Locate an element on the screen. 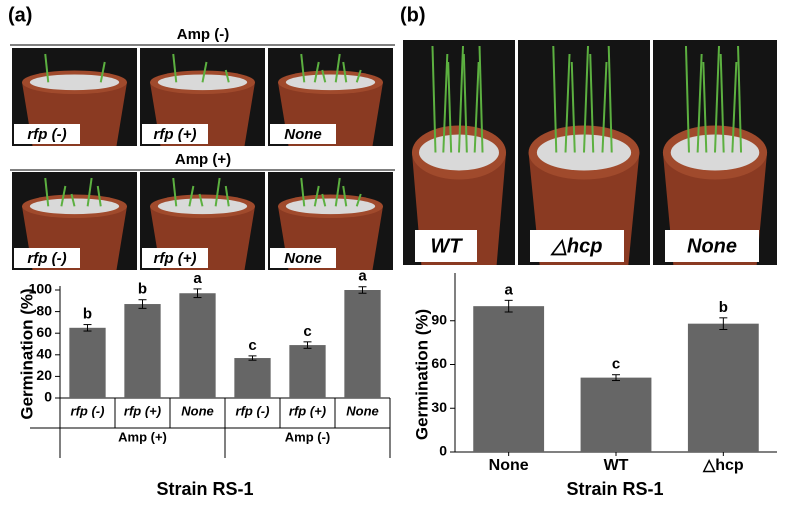 The width and height of the screenshot is (787, 515). y-tick-label: 30 is located at coordinates (439, 407).